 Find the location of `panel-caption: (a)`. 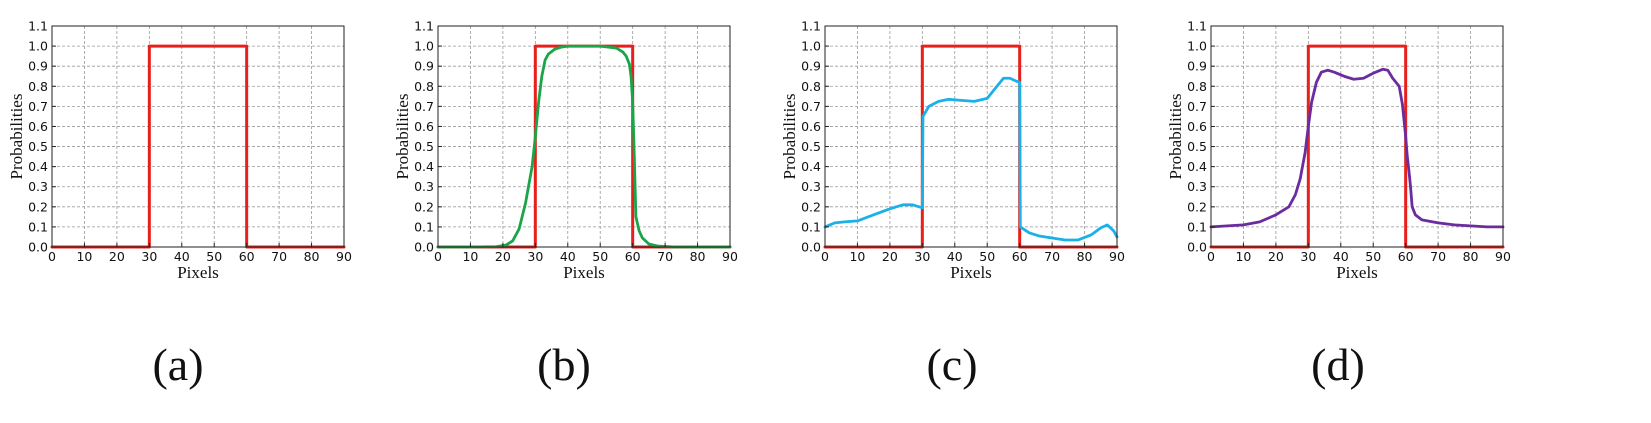

panel-caption: (a) is located at coordinates (178, 364).